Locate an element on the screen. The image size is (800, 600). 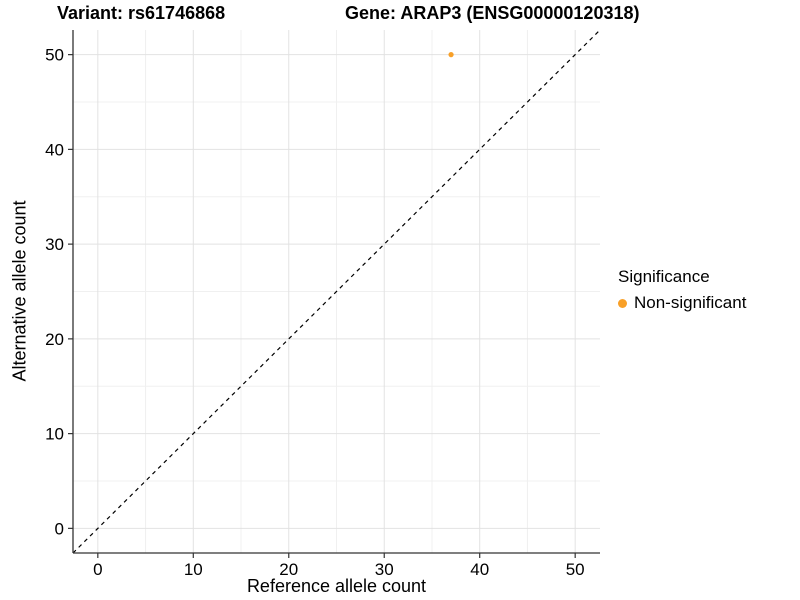
legend-title: Significance is located at coordinates (664, 276).